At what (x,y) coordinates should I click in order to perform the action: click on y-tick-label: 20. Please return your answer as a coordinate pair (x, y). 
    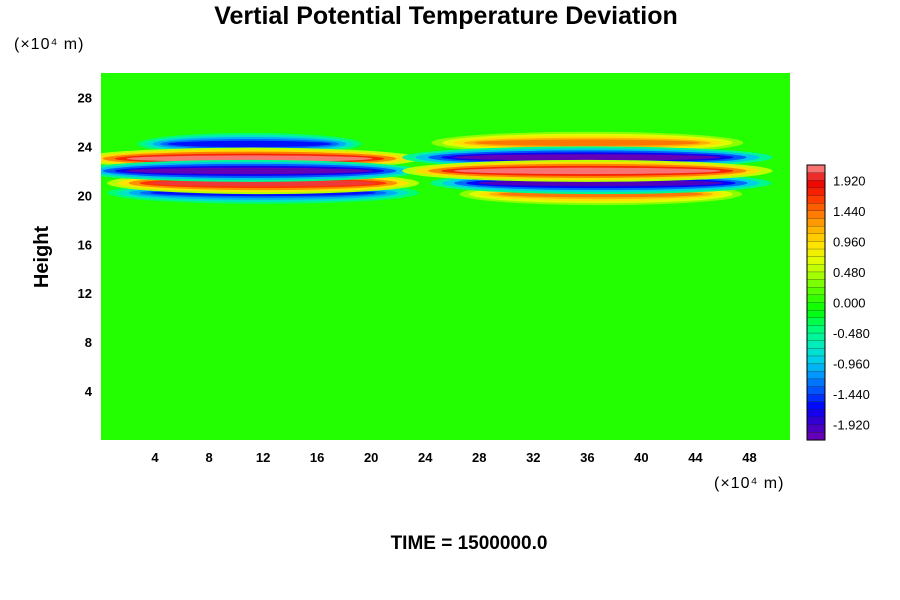
    Looking at the image, I should click on (85, 195).